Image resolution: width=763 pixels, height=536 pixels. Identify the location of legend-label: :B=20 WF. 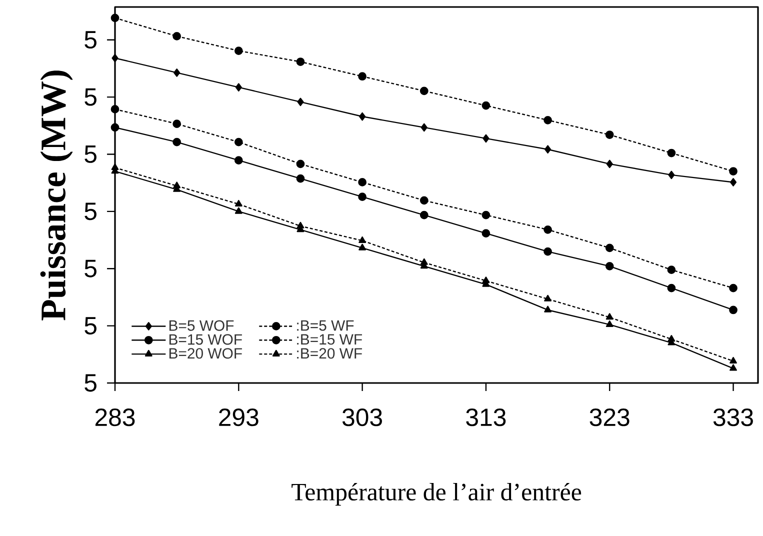
(329, 353).